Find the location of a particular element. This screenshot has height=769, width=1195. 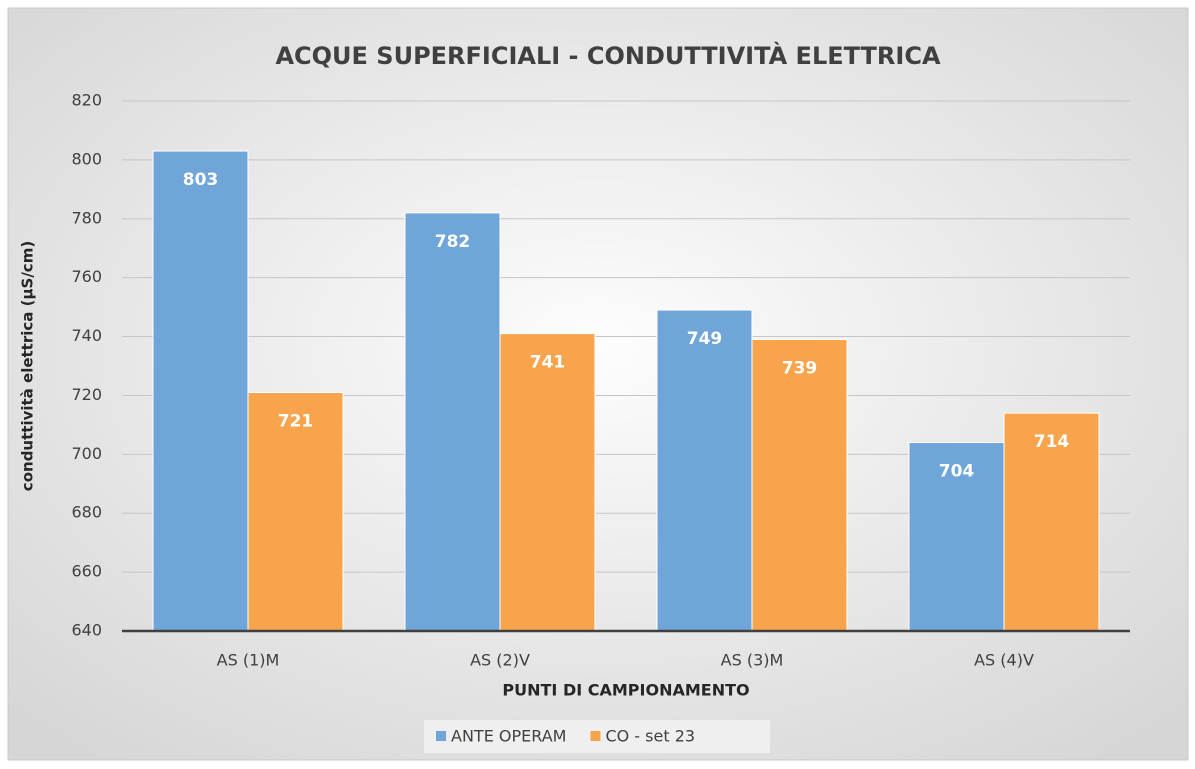

data-label: 739 is located at coordinates (800, 369).